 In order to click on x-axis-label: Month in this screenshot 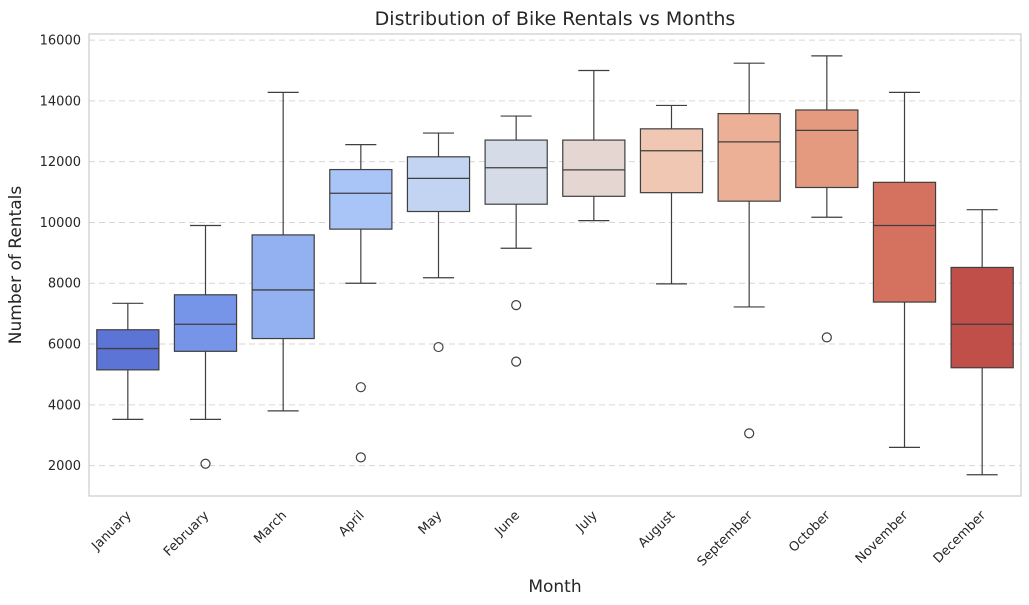, I will do `click(554, 587)`.